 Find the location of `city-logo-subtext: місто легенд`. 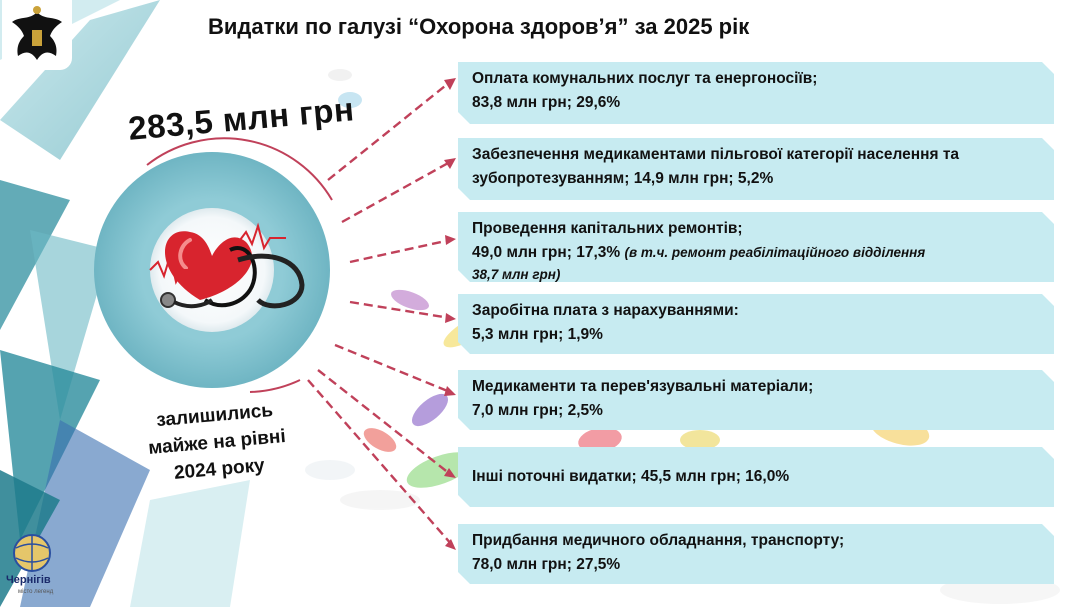

city-logo-subtext: місто легенд is located at coordinates (36, 592).